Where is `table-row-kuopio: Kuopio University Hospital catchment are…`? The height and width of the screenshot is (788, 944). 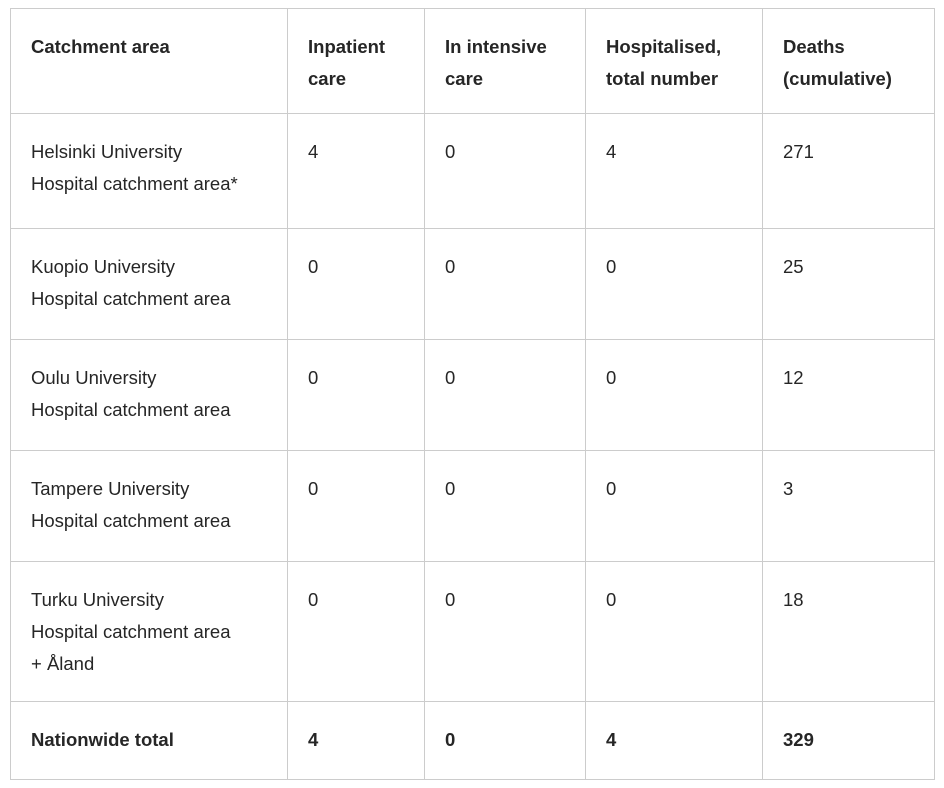 table-row-kuopio: Kuopio University Hospital catchment are… is located at coordinates (472, 284).